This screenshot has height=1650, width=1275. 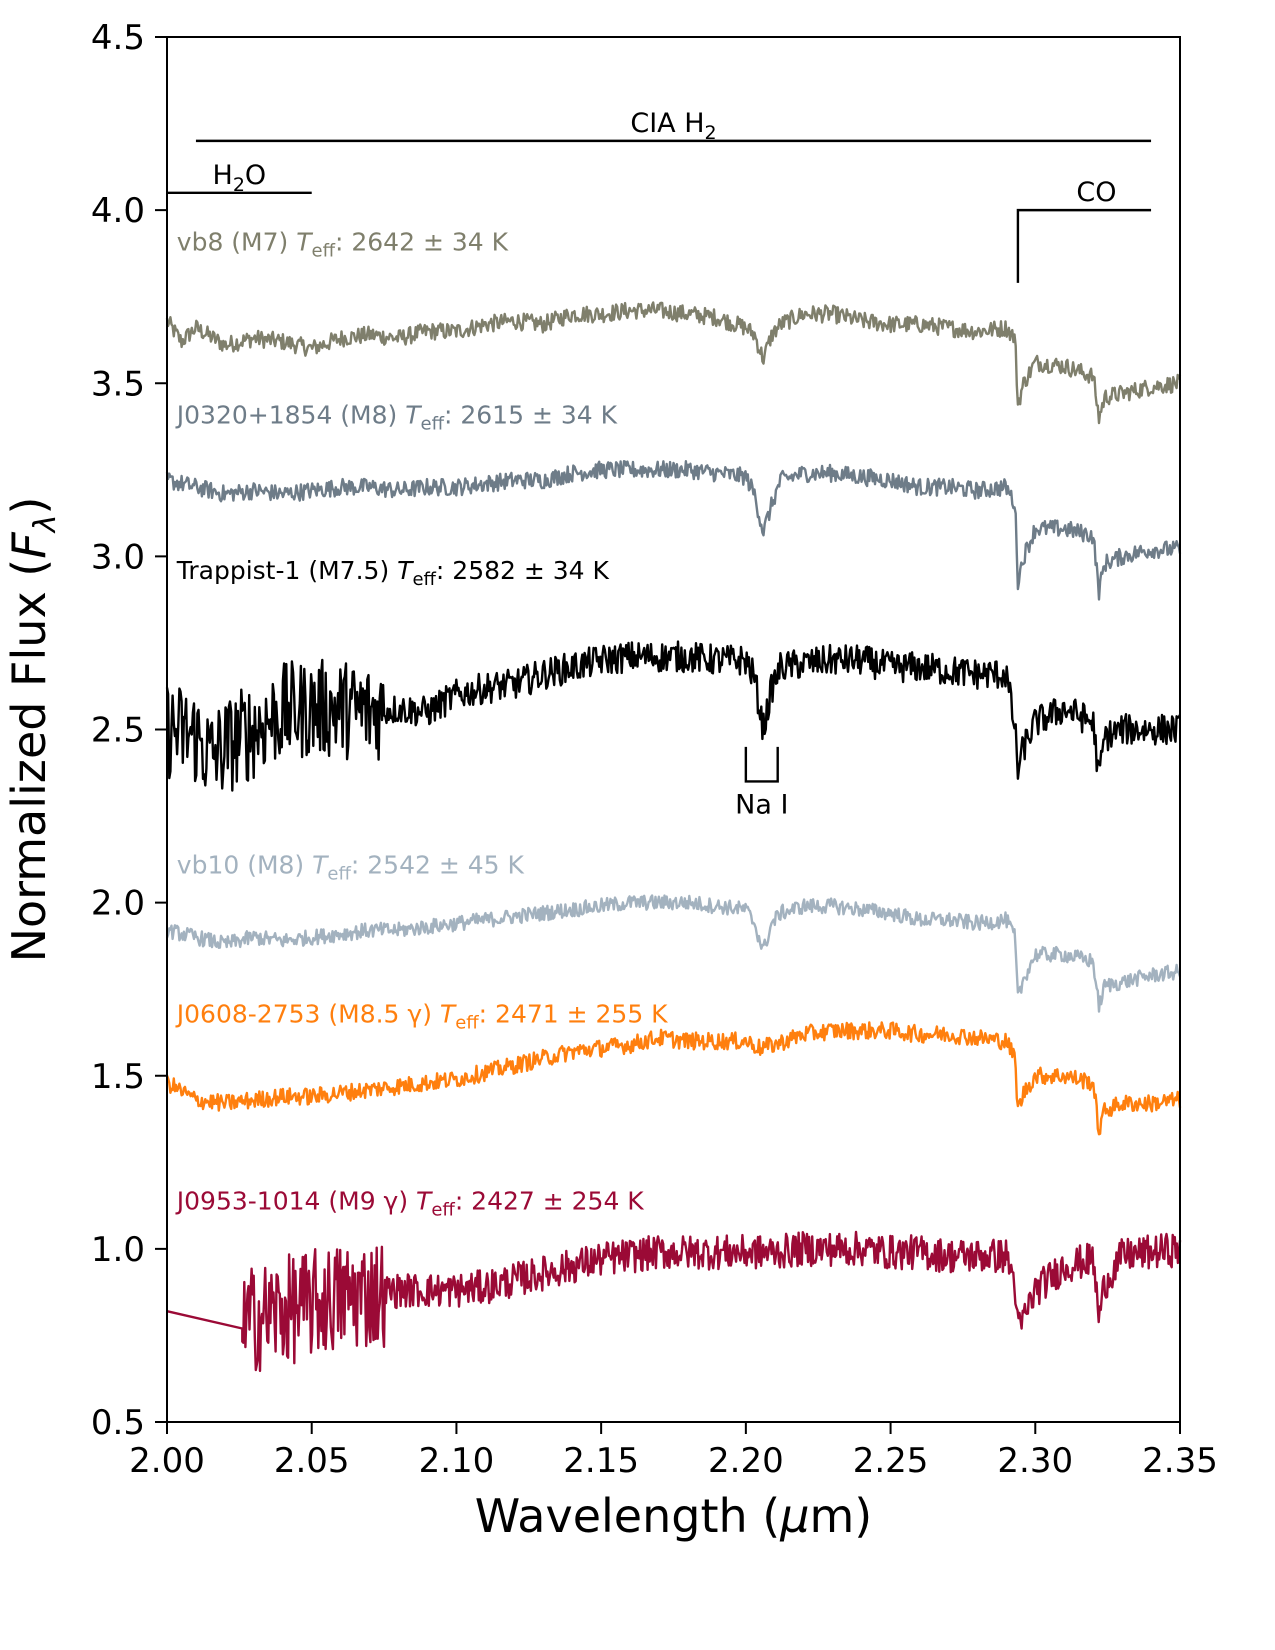 What do you see at coordinates (118, 384) in the screenshot?
I see `y-tick-label: 3.5` at bounding box center [118, 384].